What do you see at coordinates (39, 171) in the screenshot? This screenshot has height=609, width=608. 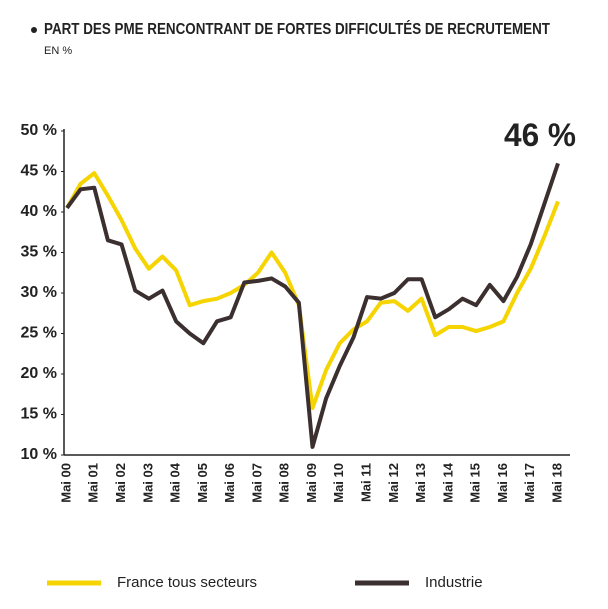 I see `y-tick-label: 45 %` at bounding box center [39, 171].